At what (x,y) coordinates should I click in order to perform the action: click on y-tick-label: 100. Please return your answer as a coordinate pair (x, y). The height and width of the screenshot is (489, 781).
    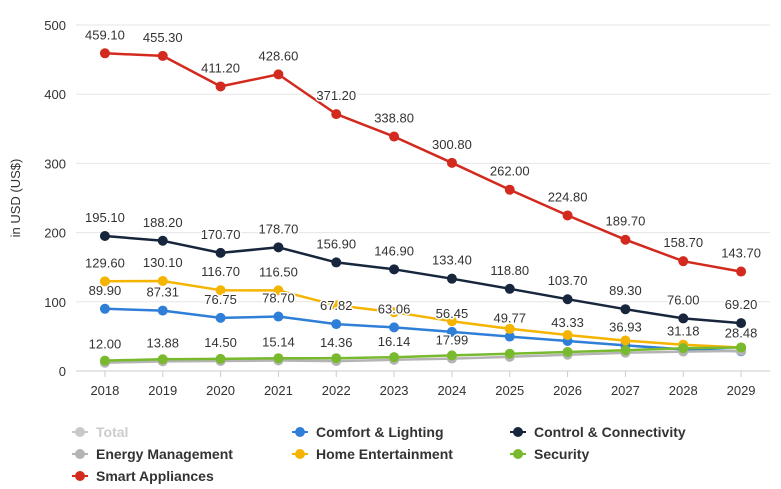
    Looking at the image, I should click on (55, 302).